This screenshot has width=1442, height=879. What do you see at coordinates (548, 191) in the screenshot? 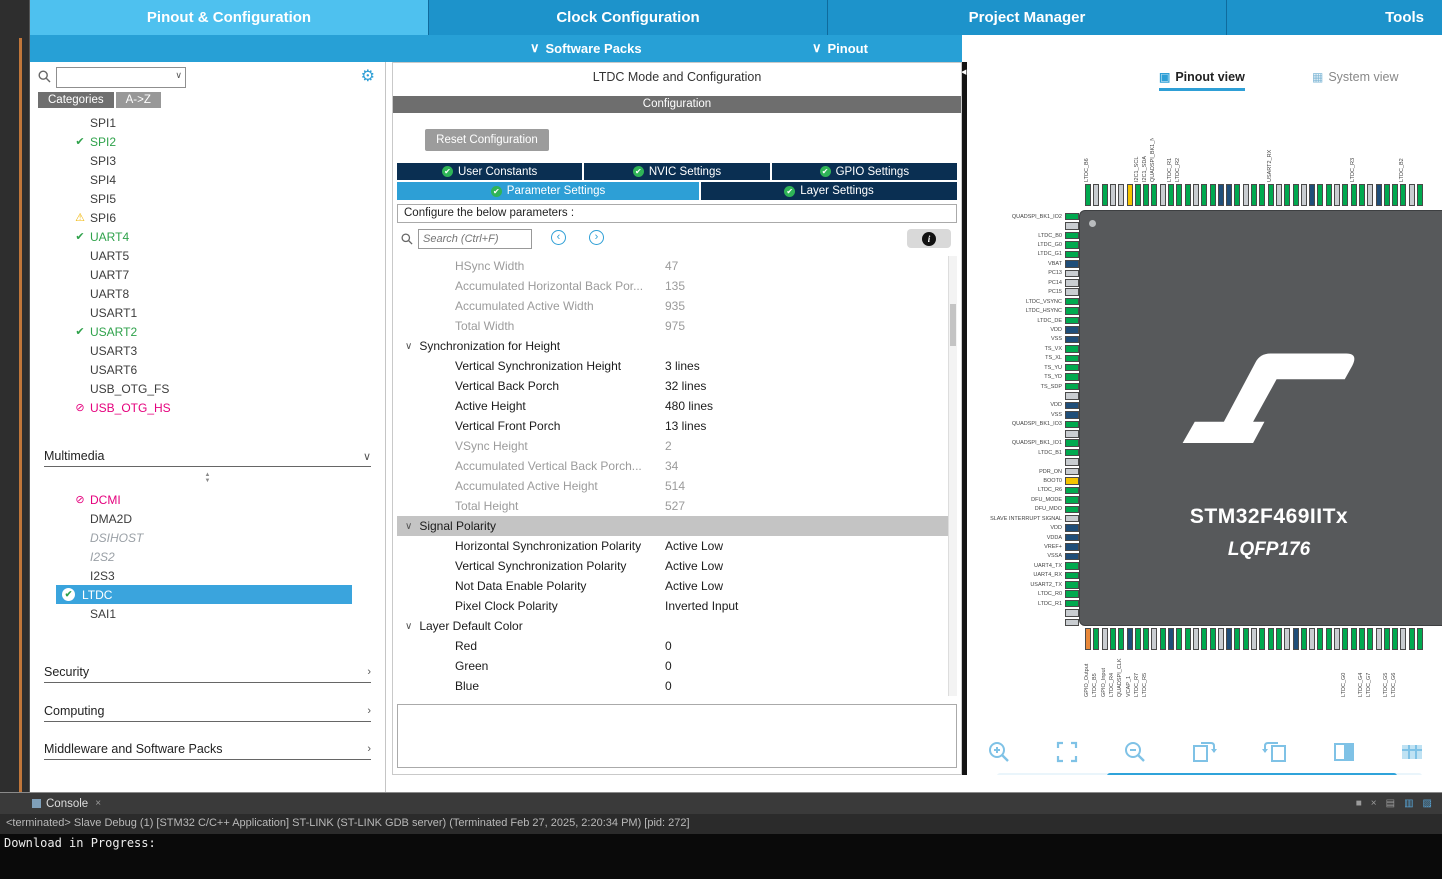
I see `tab-parameter-settings: Parameter Settings` at bounding box center [548, 191].